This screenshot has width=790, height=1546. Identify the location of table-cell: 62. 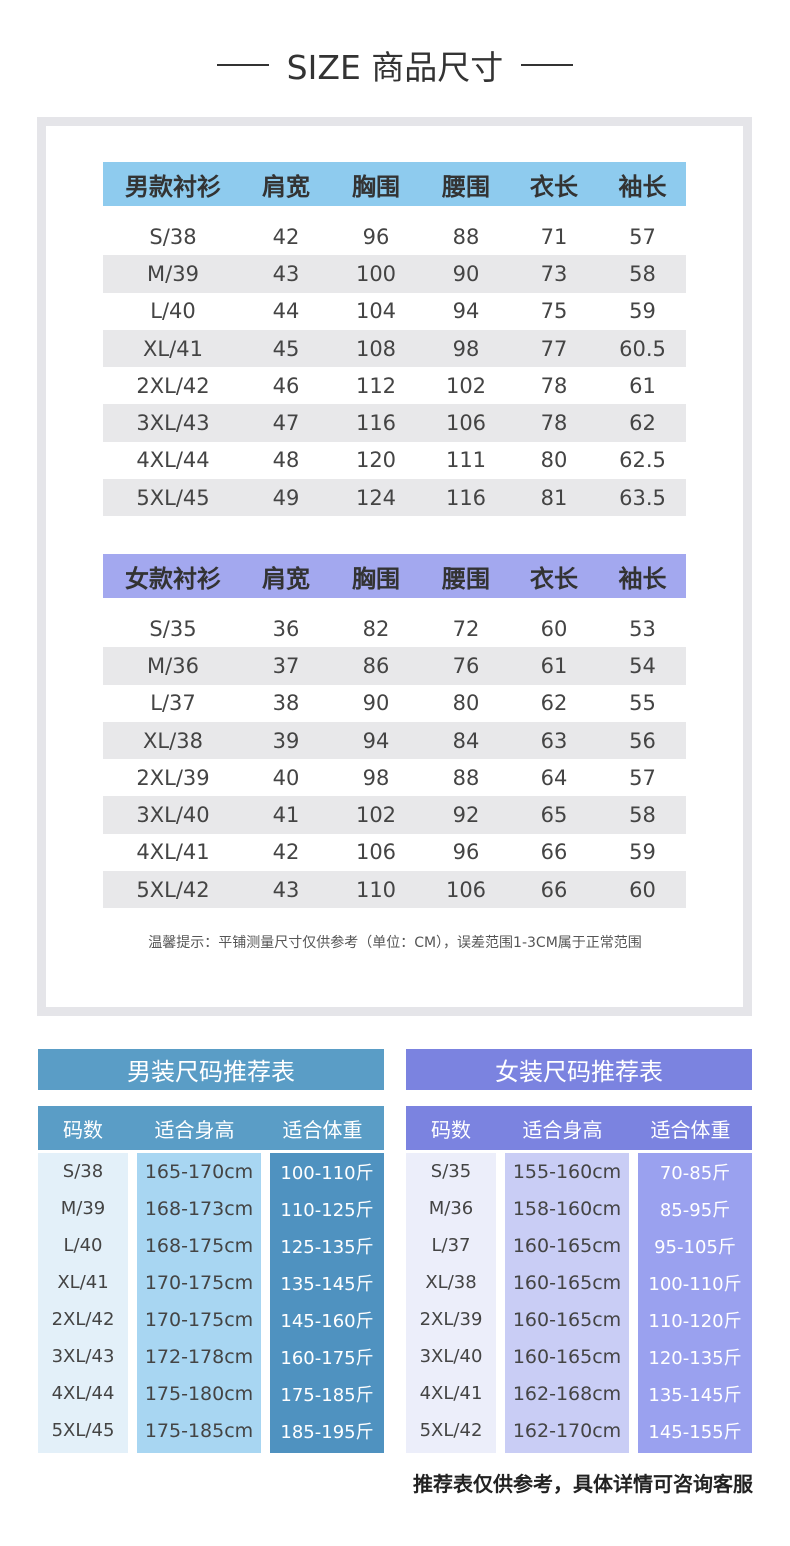
(554, 703).